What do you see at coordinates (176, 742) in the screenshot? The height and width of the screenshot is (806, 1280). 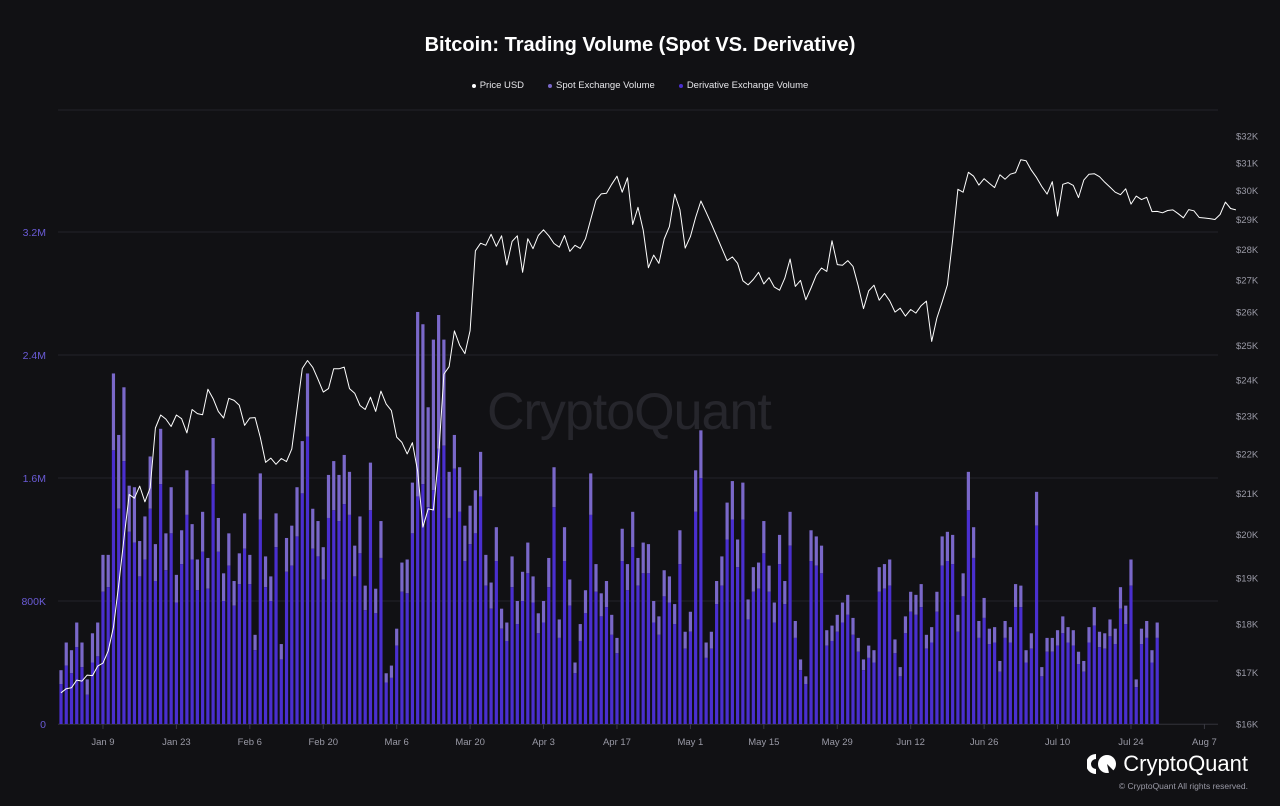 I see `svg-text: Jan 23` at bounding box center [176, 742].